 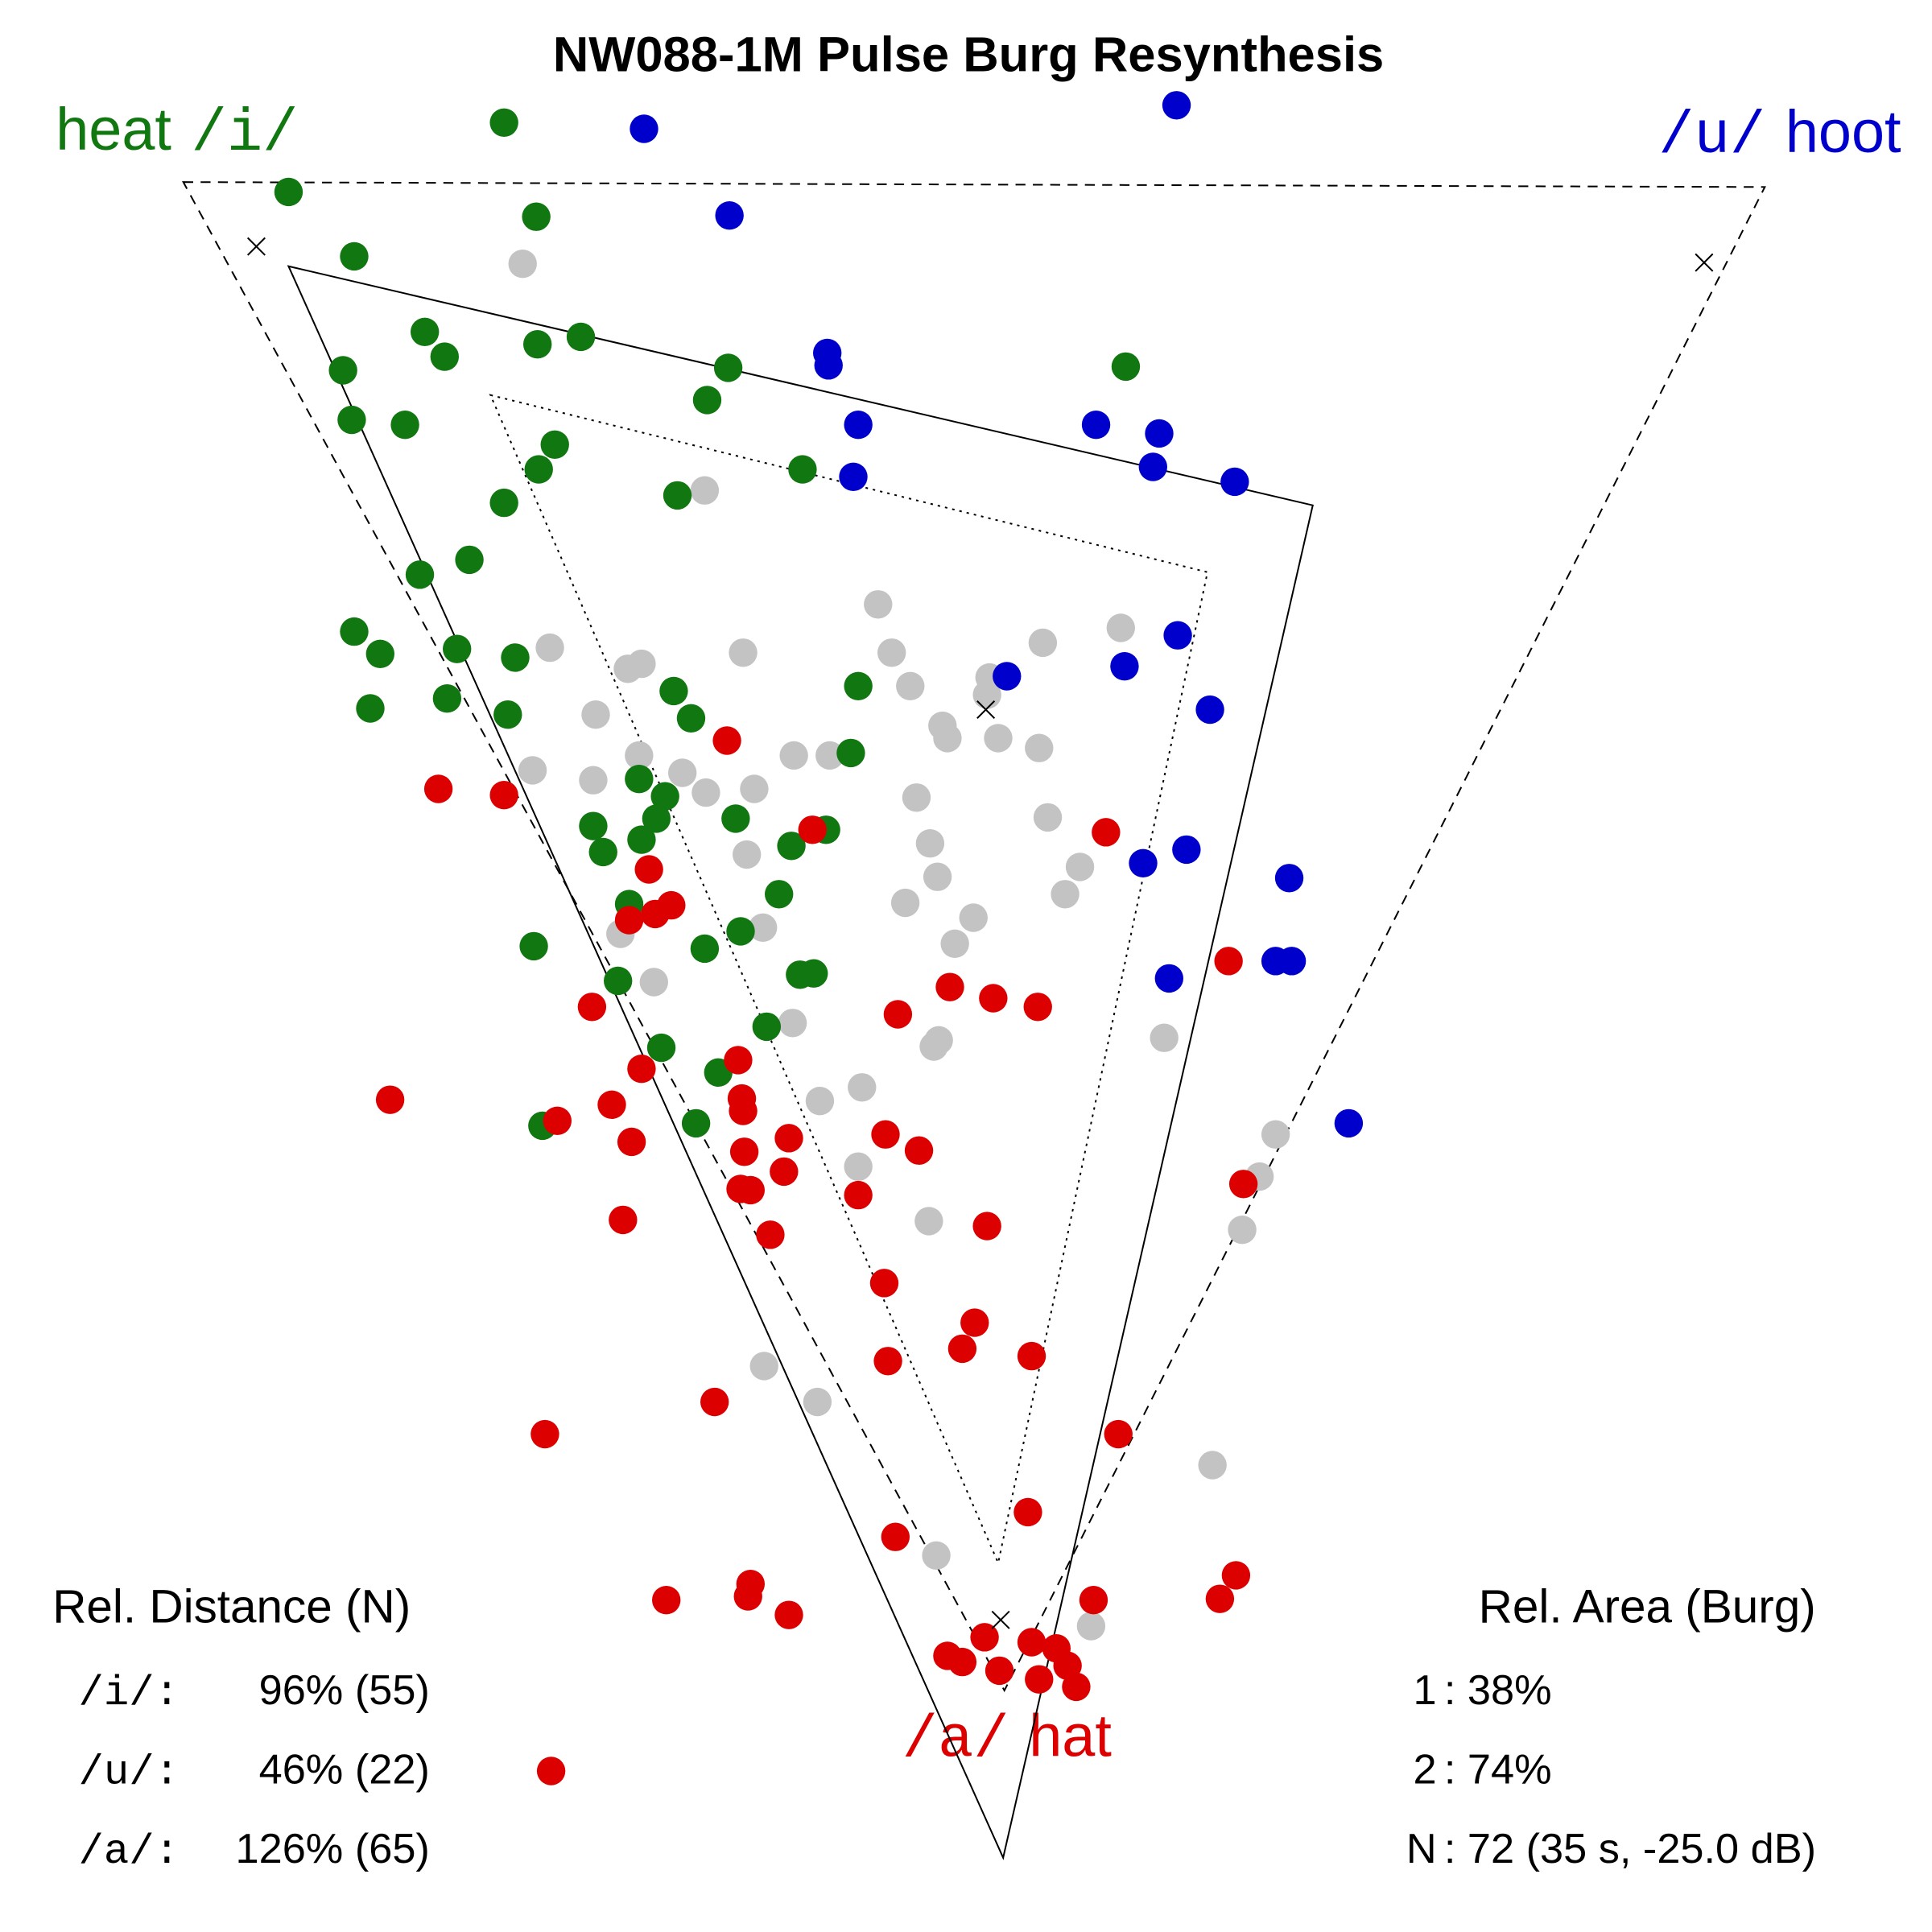 I want to click on vowel-label: /u/hoot, so click(x=1779, y=134).